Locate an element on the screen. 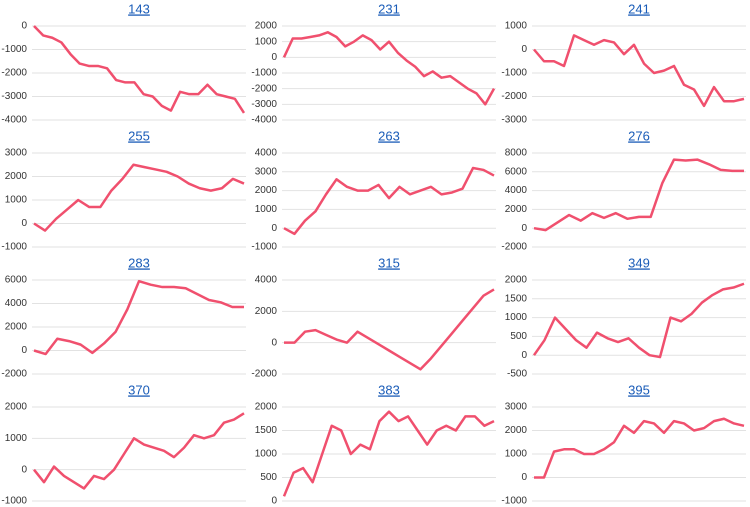 This screenshot has height=507, width=750. chart-title: 263 is located at coordinates (389, 135).